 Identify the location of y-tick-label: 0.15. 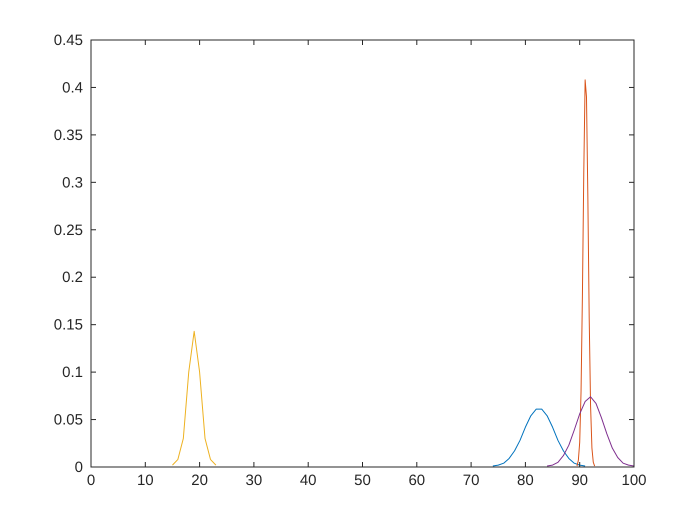
(68, 325).